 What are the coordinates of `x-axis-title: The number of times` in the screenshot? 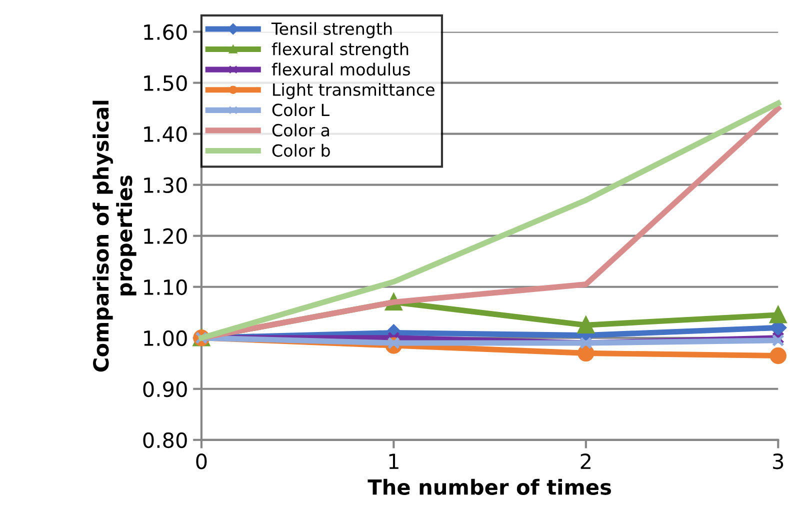 It's located at (489, 486).